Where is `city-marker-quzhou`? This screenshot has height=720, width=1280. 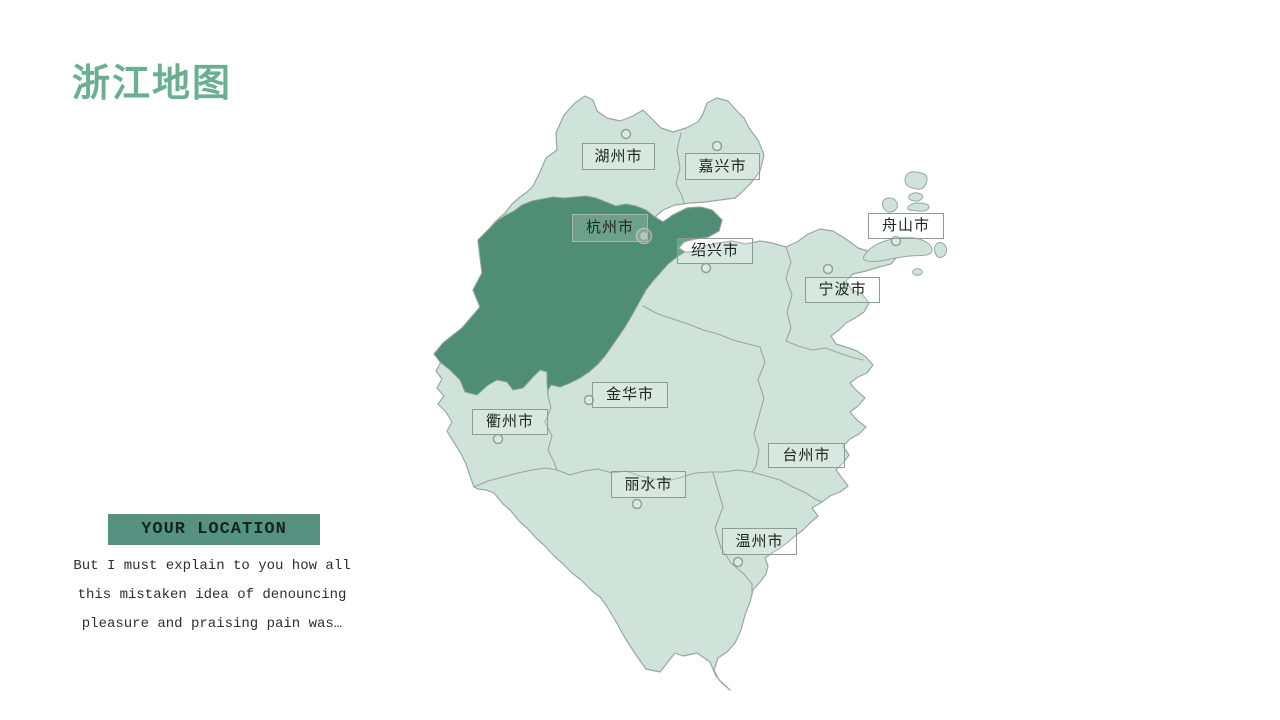 city-marker-quzhou is located at coordinates (498, 439).